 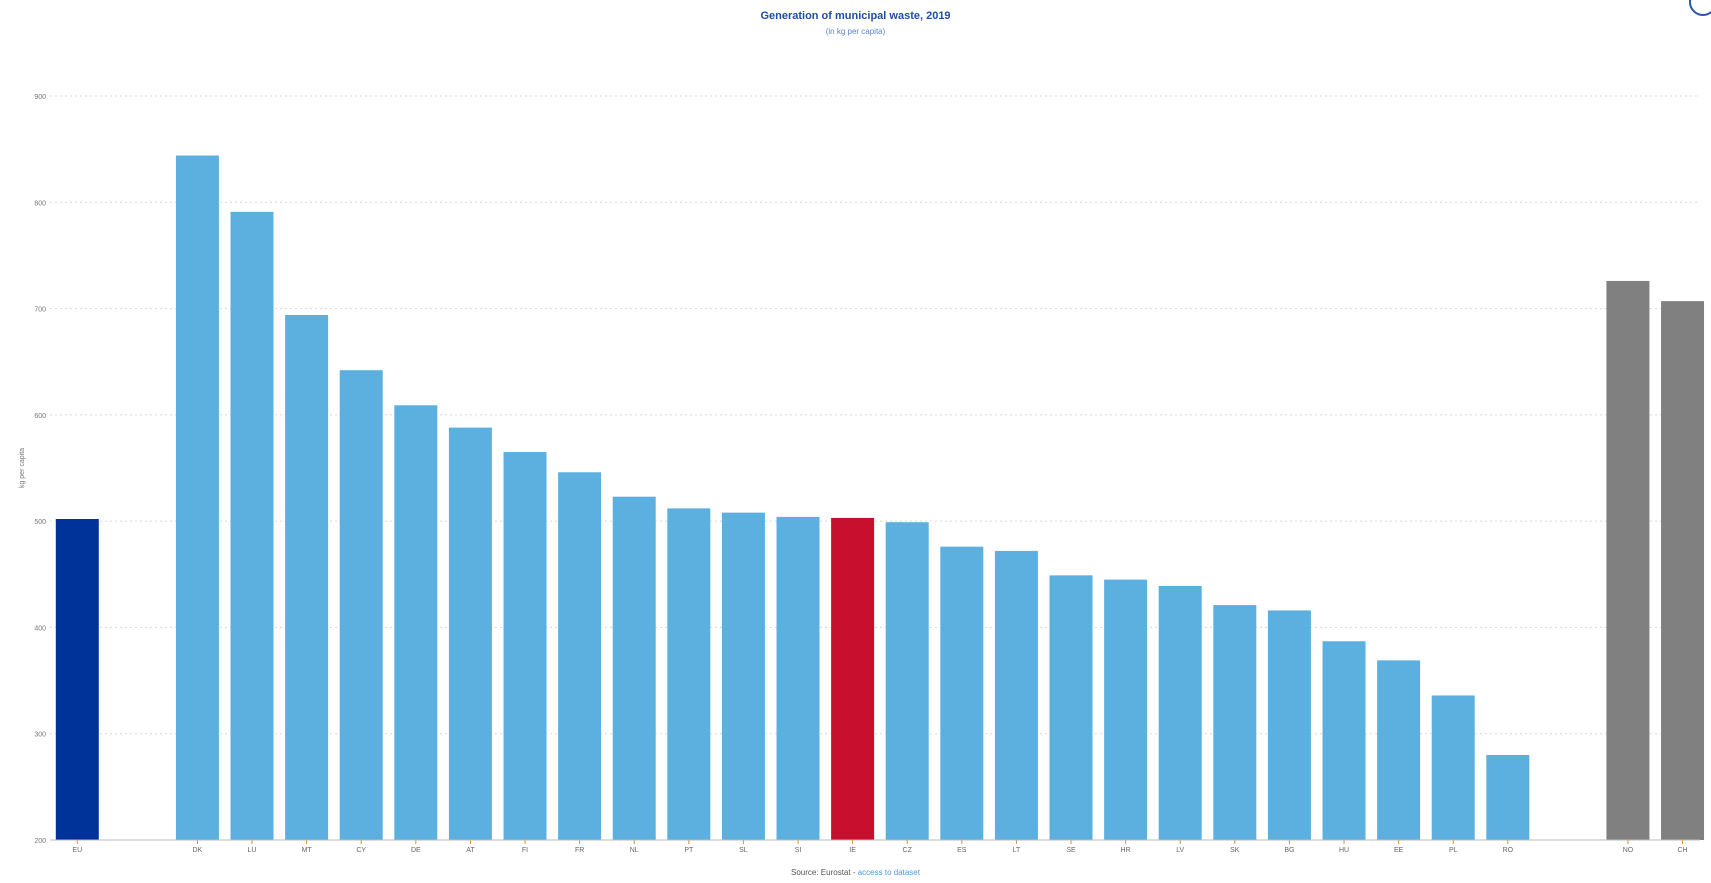 I want to click on bar-sk, so click(x=1235, y=722).